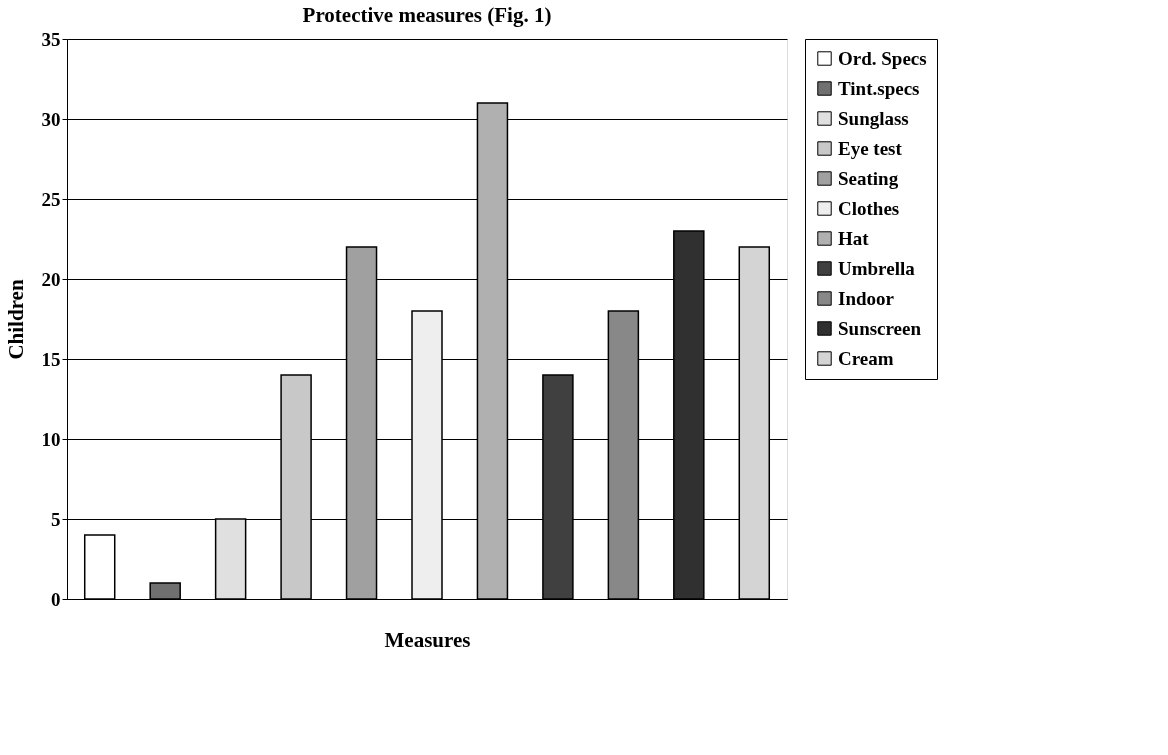 This screenshot has width=1168, height=755. What do you see at coordinates (873, 118) in the screenshot?
I see `legend-label: Sunglass` at bounding box center [873, 118].